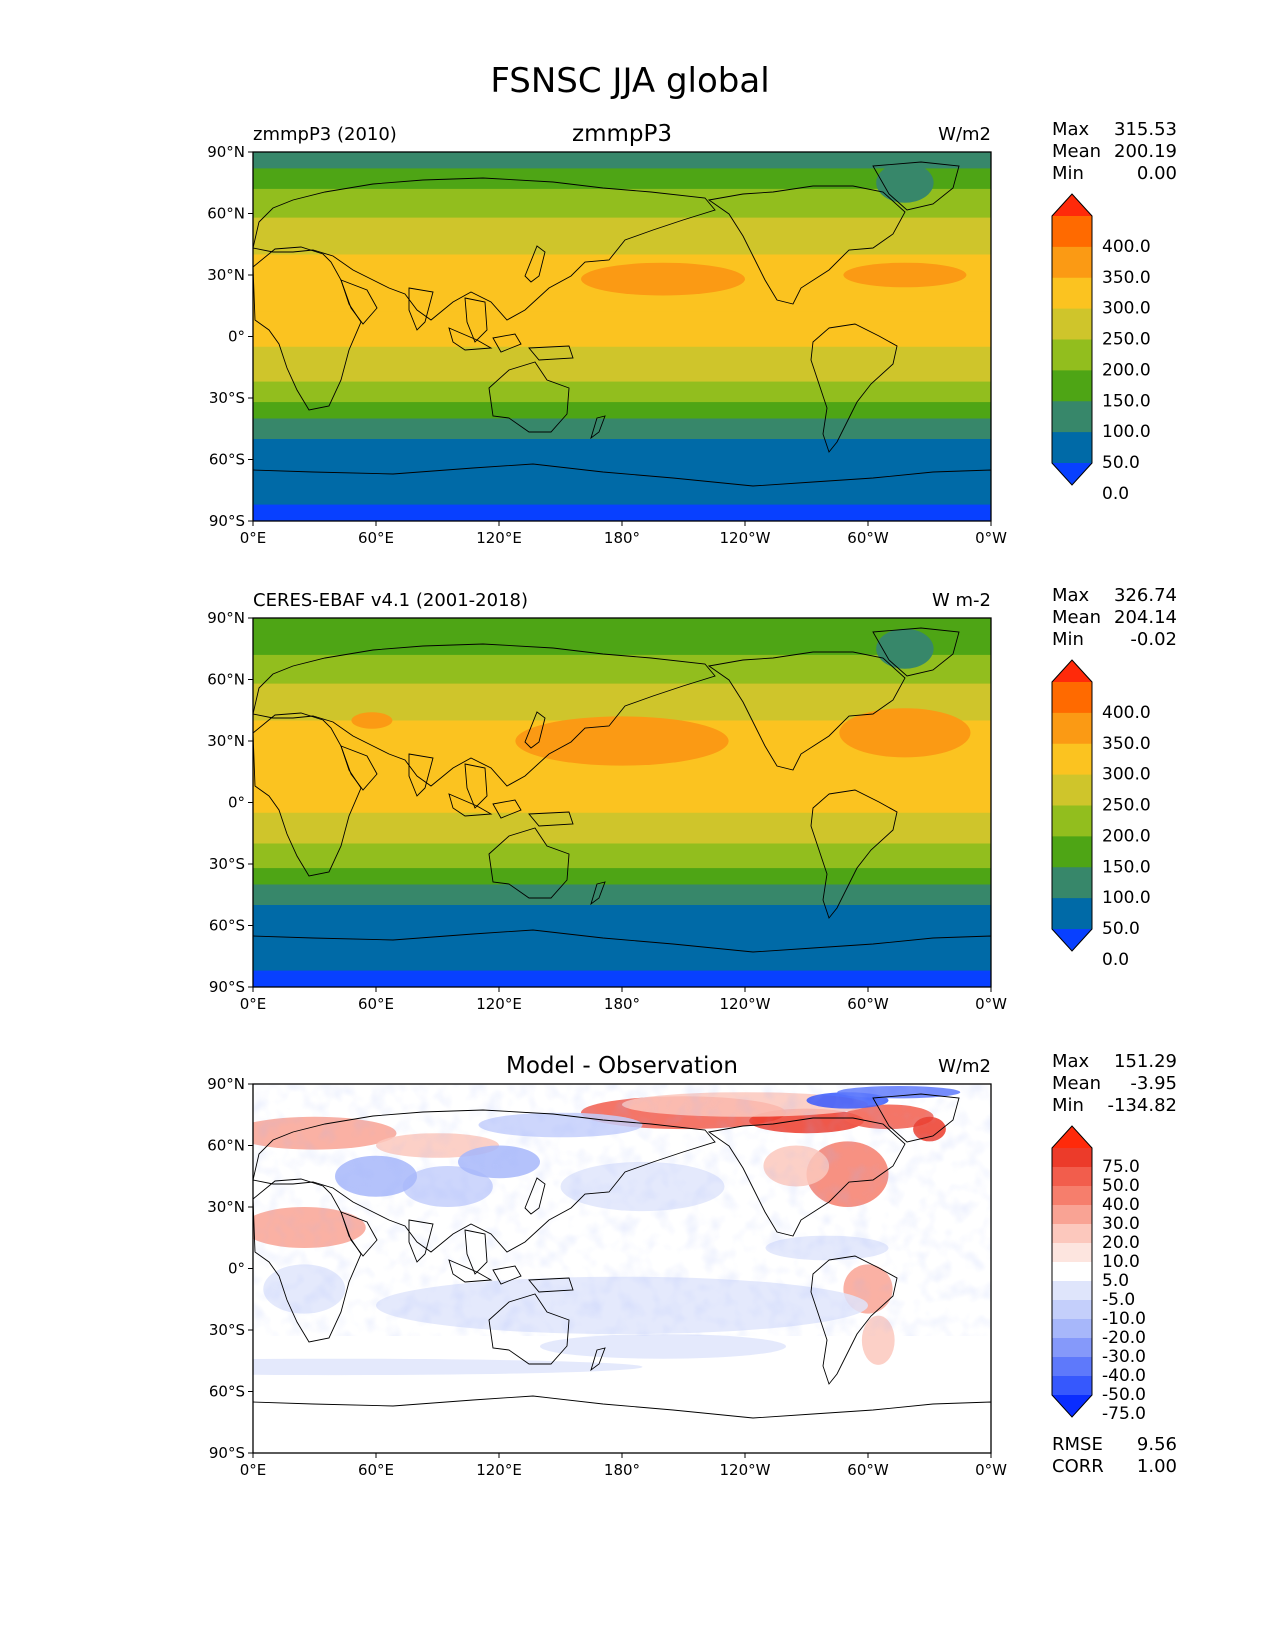  Describe the element at coordinates (1145, 617) in the screenshot. I see `stat-value: 204.14` at that location.